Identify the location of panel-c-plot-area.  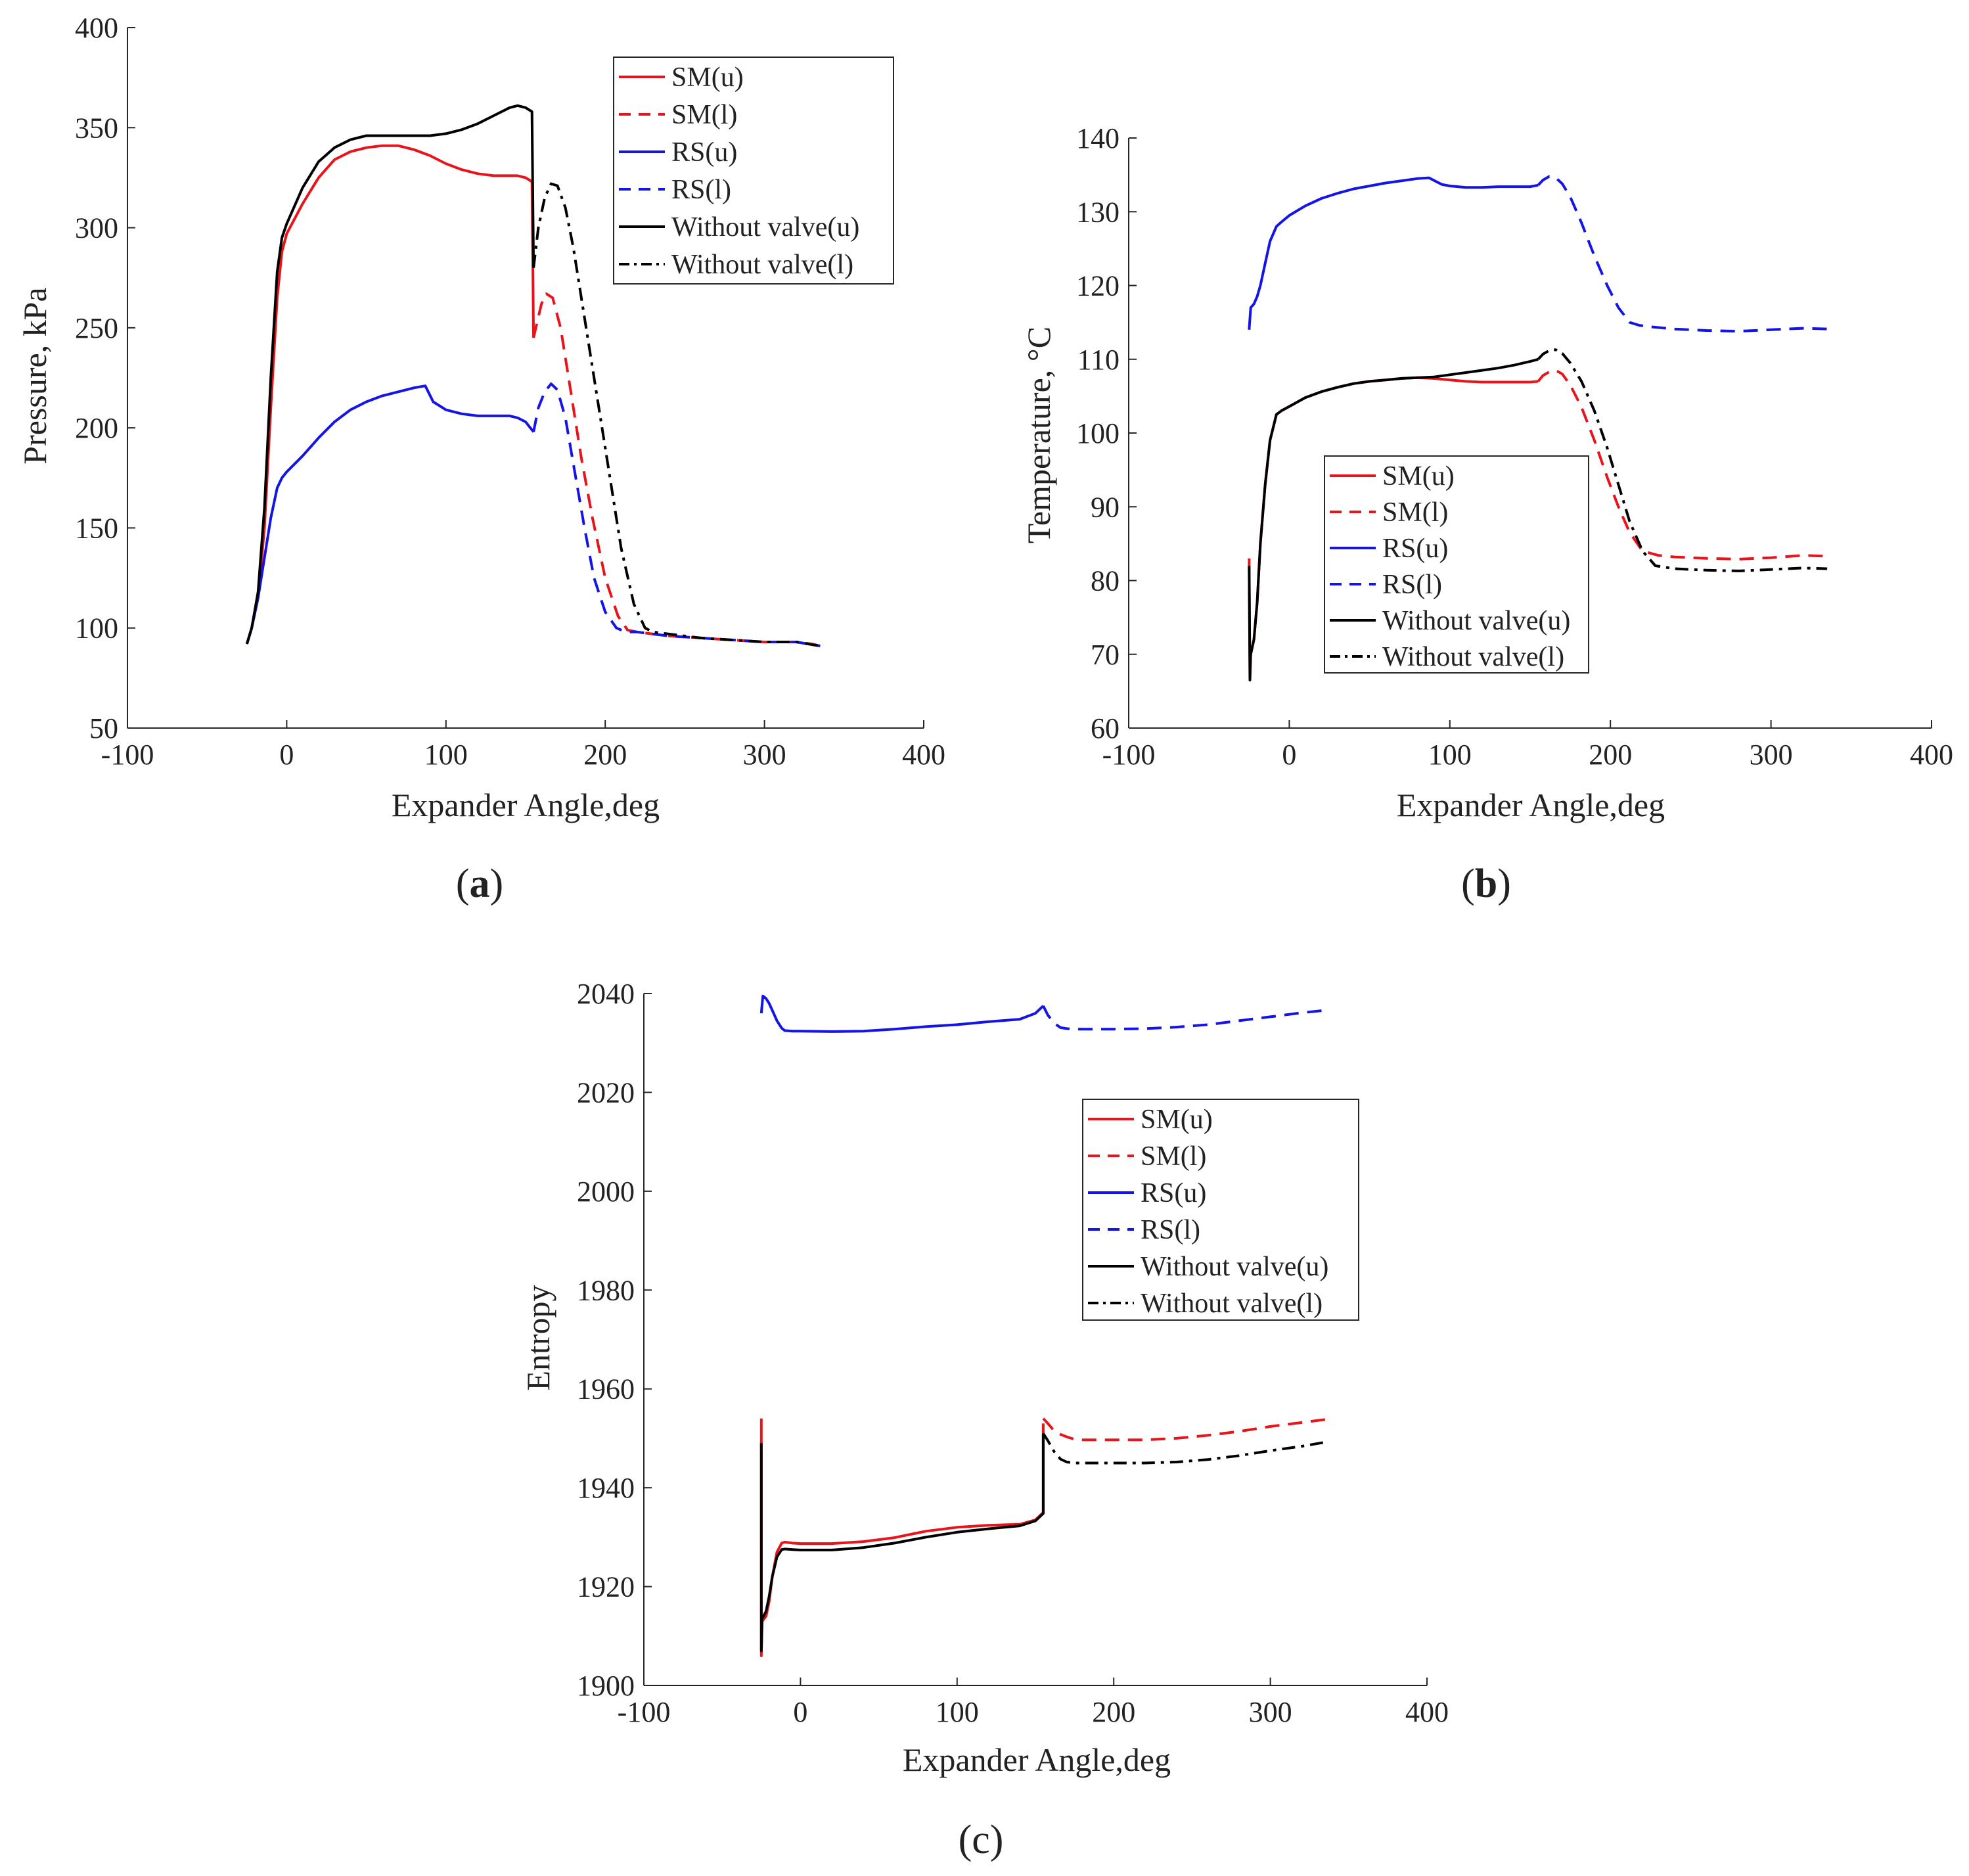
(1042, 1325).